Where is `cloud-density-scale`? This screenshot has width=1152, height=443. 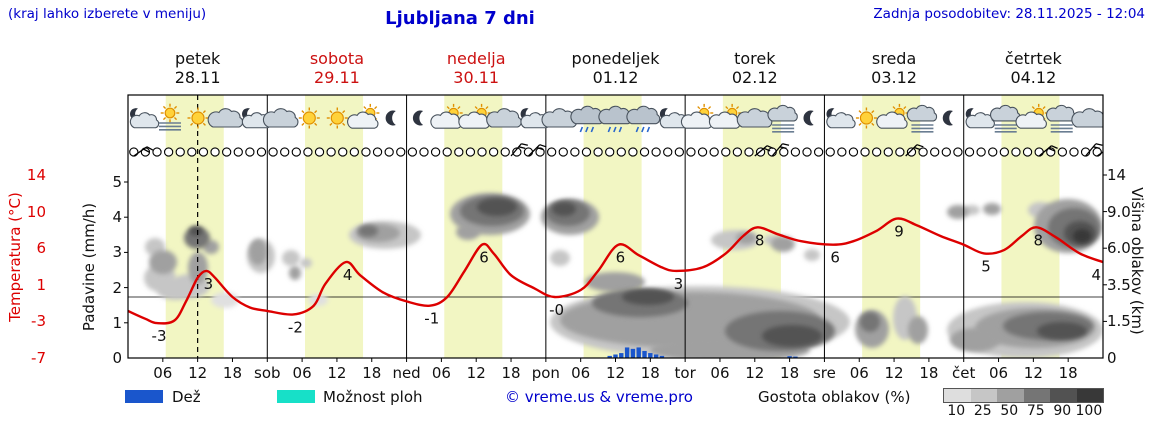 cloud-density-scale is located at coordinates (1023, 395).